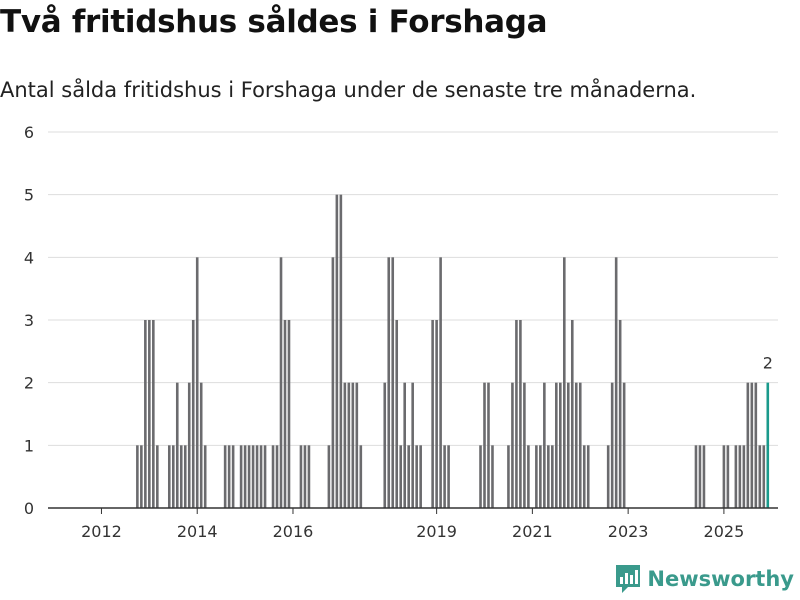  What do you see at coordinates (101, 531) in the screenshot?
I see `x-tick-label: 2012` at bounding box center [101, 531].